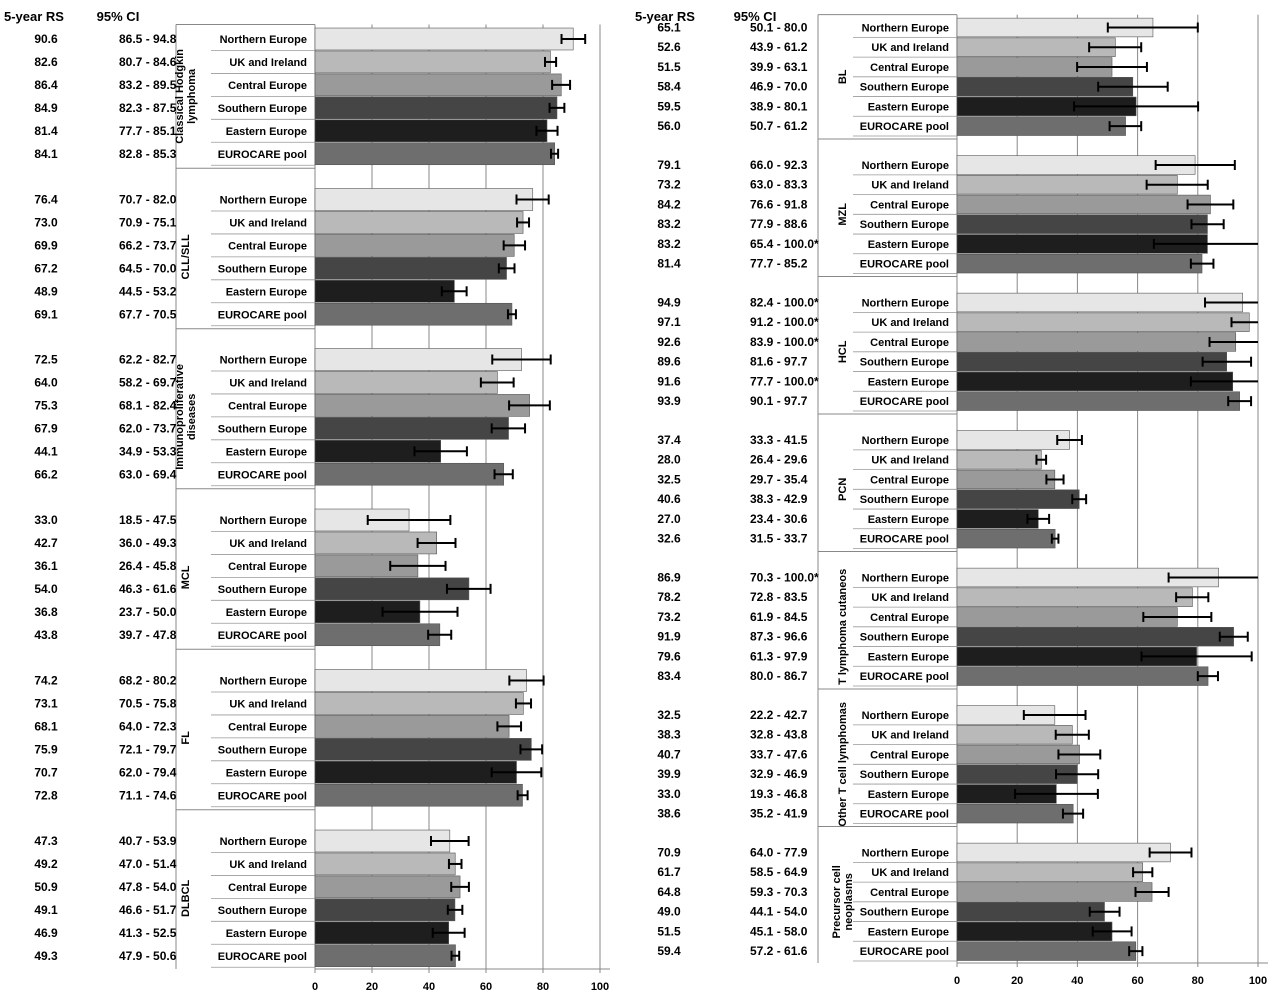 The width and height of the screenshot is (1280, 1006). What do you see at coordinates (779, 951) in the screenshot?
I see `ci-value: 57.2 - 61.6` at bounding box center [779, 951].